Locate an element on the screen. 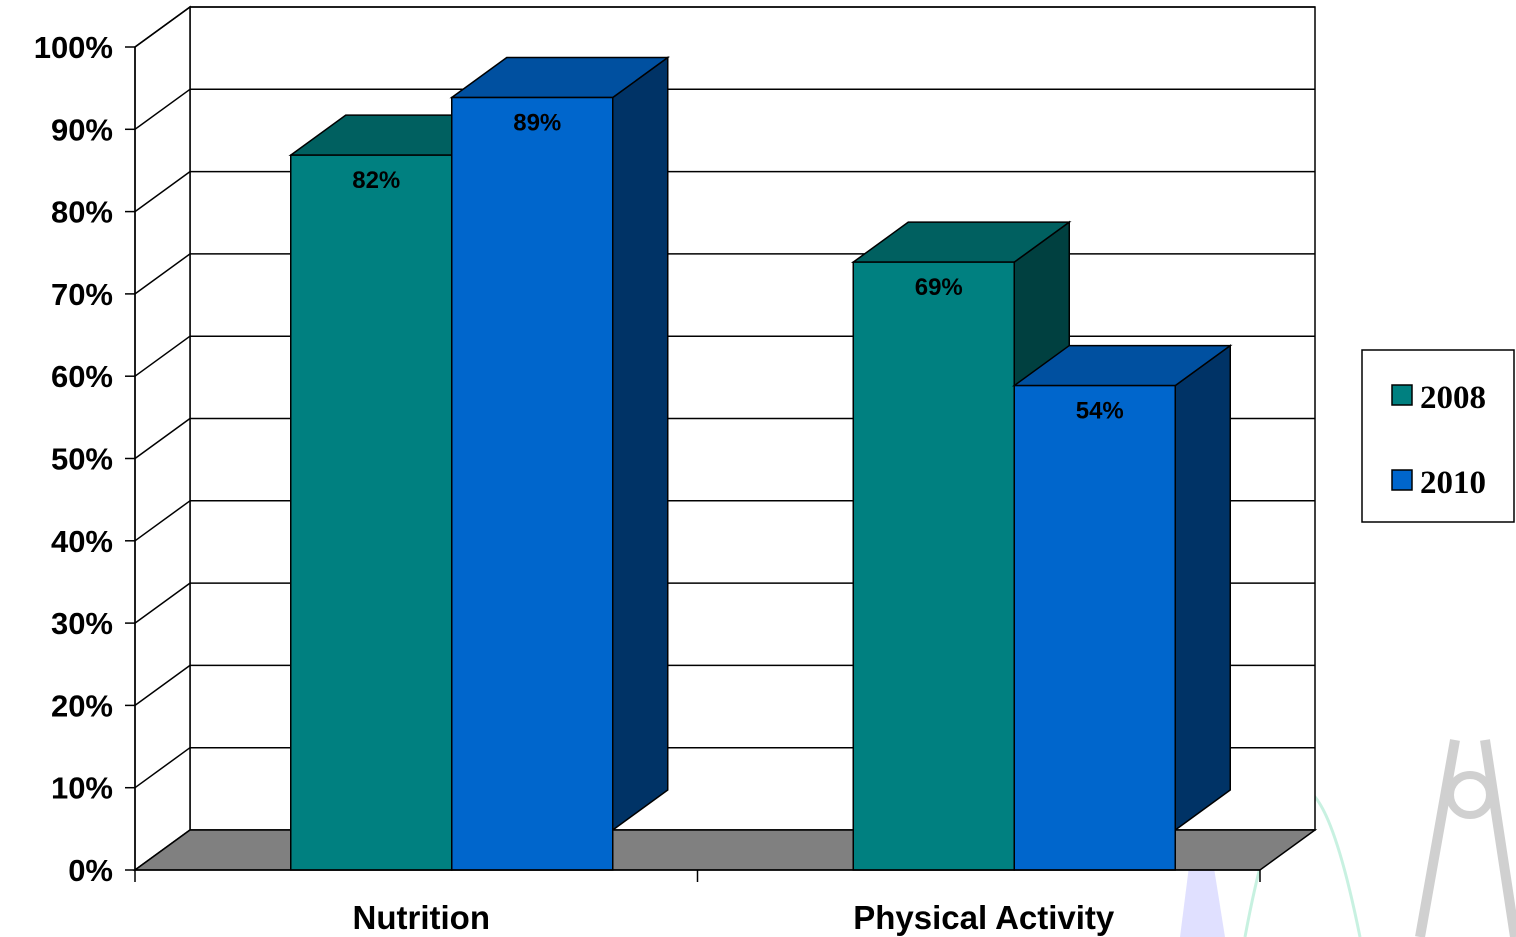  y-tick-label: 80% is located at coordinates (82, 212).